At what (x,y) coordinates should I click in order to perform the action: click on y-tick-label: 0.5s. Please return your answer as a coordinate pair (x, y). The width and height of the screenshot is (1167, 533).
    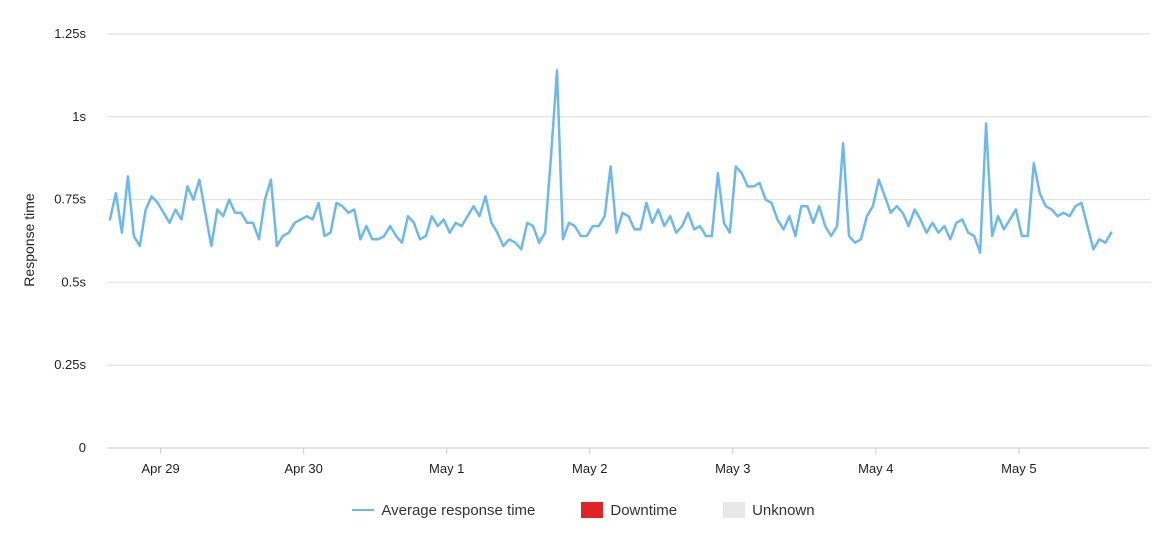
    Looking at the image, I should click on (73, 281).